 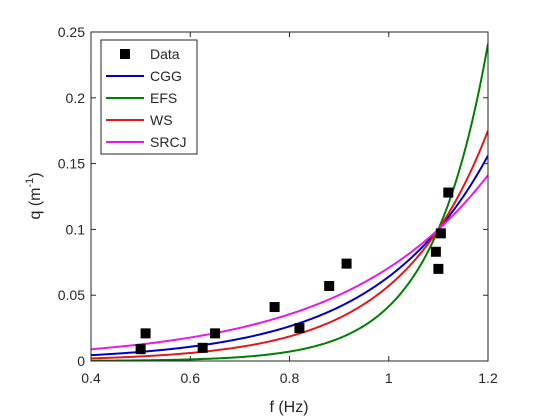 I want to click on legend-label-efs: EFS, so click(x=163, y=98).